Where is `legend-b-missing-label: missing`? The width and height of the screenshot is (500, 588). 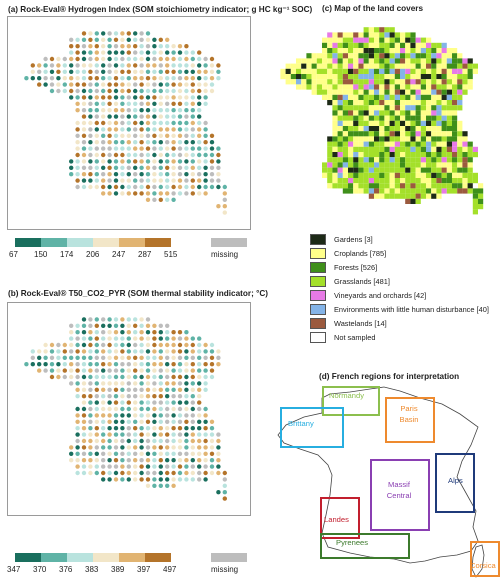 legend-b-missing-label: missing is located at coordinates (225, 569).